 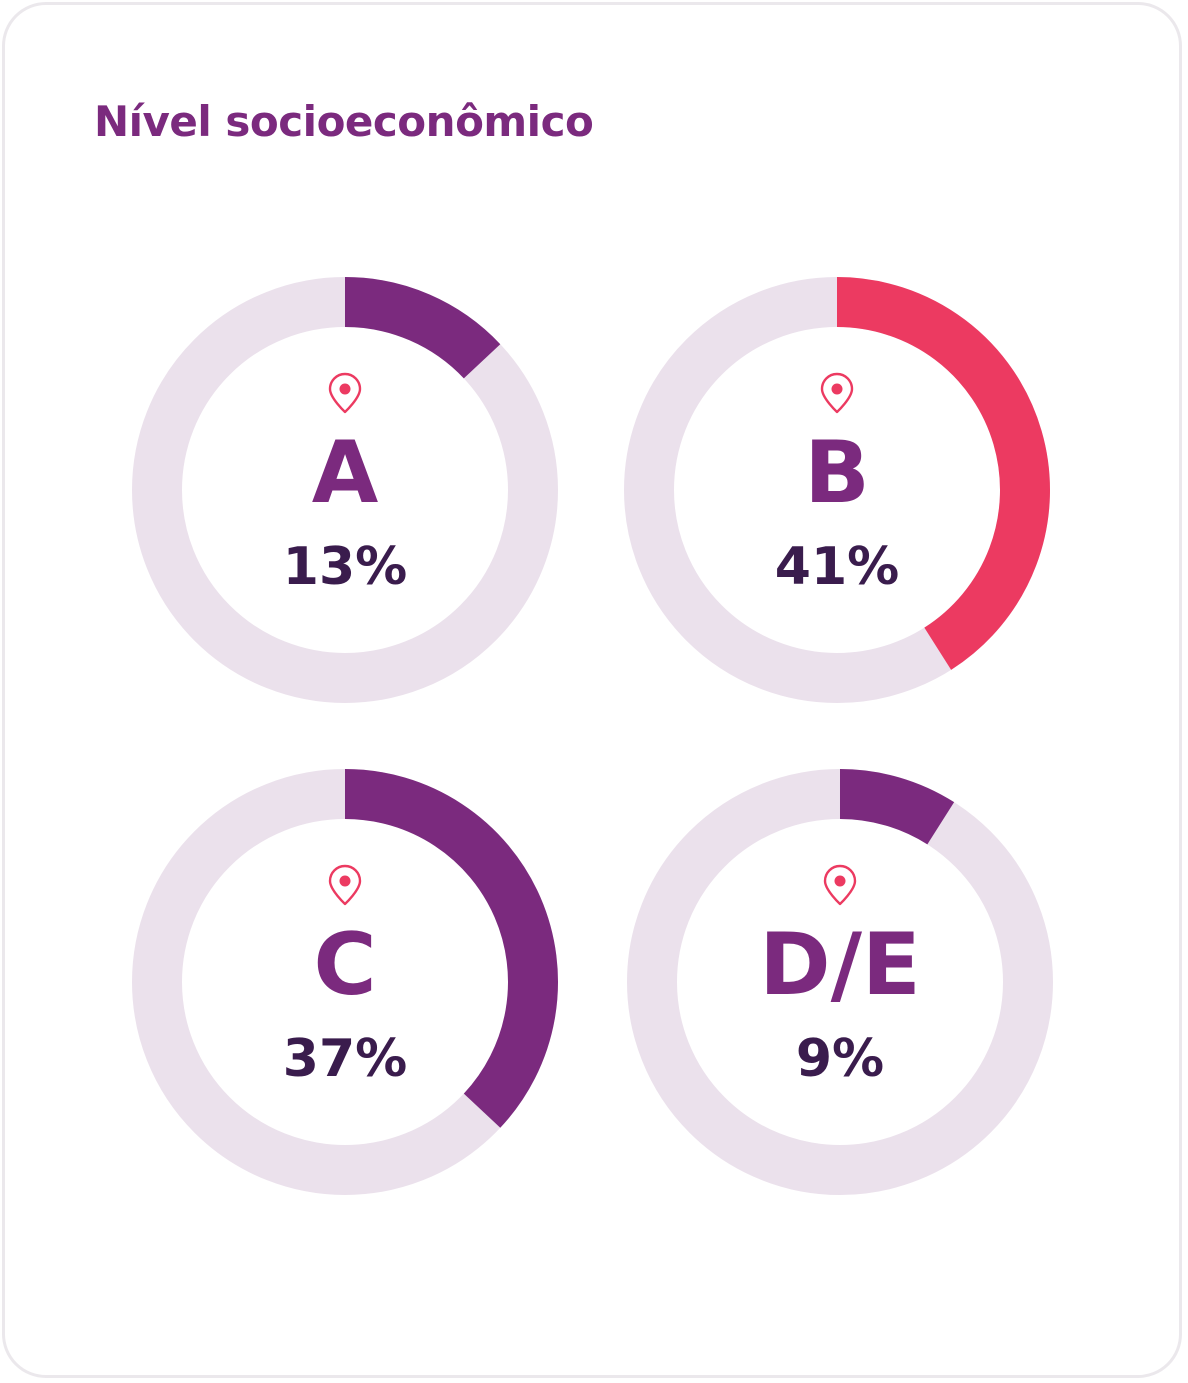 What do you see at coordinates (345, 965) in the screenshot?
I see `donut-c-label: C` at bounding box center [345, 965].